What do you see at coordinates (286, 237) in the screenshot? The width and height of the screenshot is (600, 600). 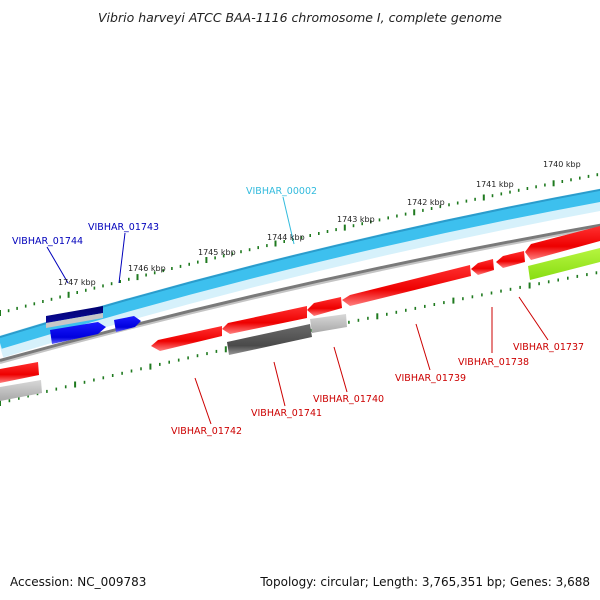 I see `scale-label-1744: 1744 kbp` at bounding box center [286, 237].